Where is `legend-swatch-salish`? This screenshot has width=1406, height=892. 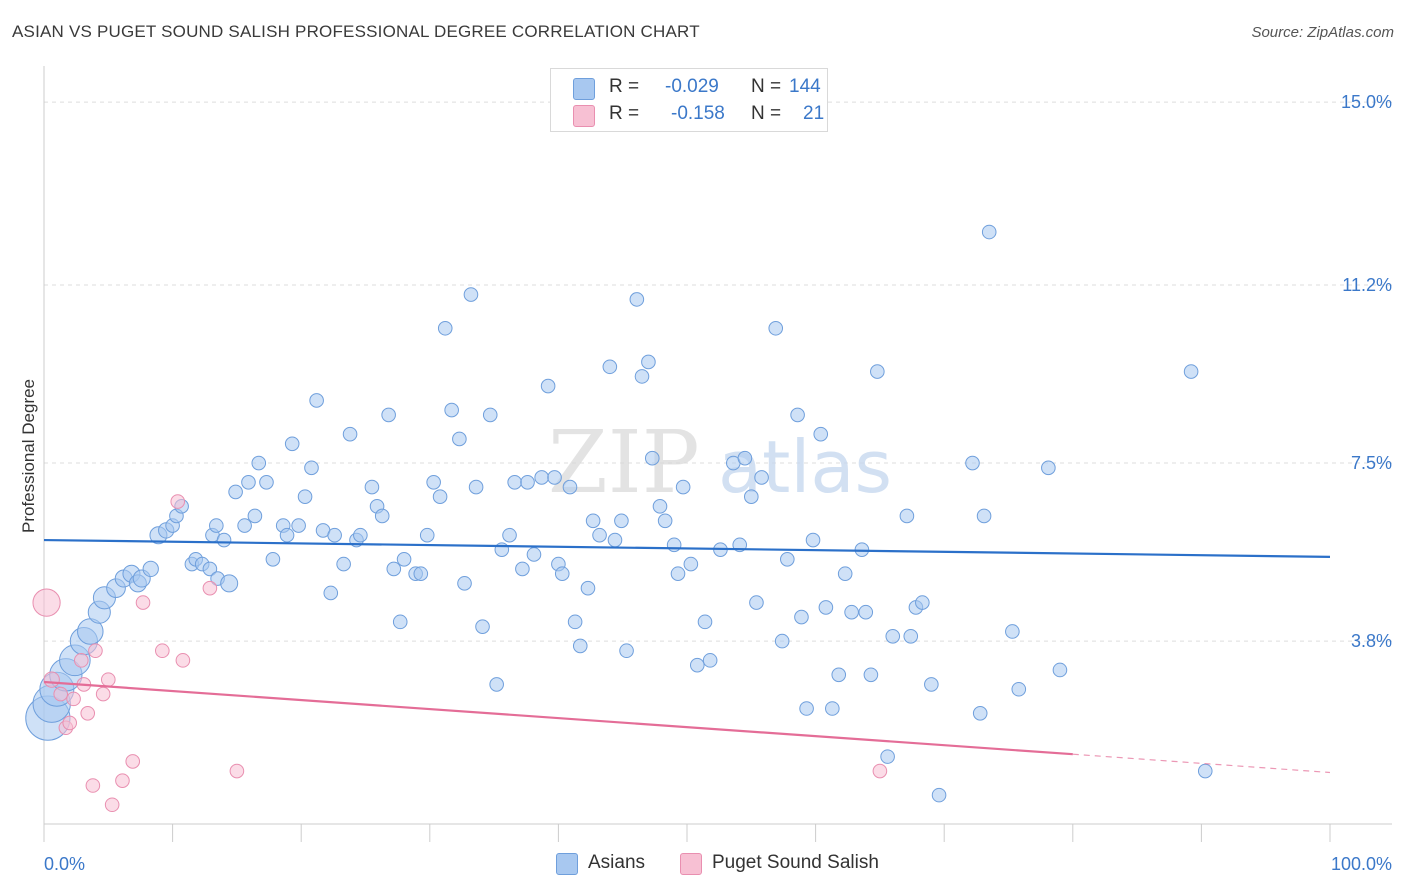 legend-swatch-salish is located at coordinates (584, 116).